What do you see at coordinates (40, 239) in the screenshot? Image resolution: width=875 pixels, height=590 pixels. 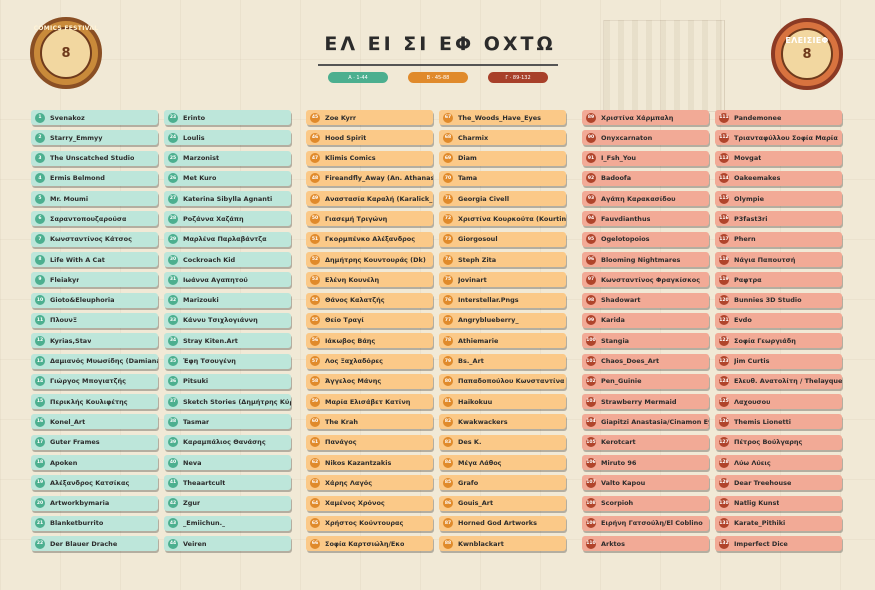 I see `exhibitor-number-badge: 7` at bounding box center [40, 239].